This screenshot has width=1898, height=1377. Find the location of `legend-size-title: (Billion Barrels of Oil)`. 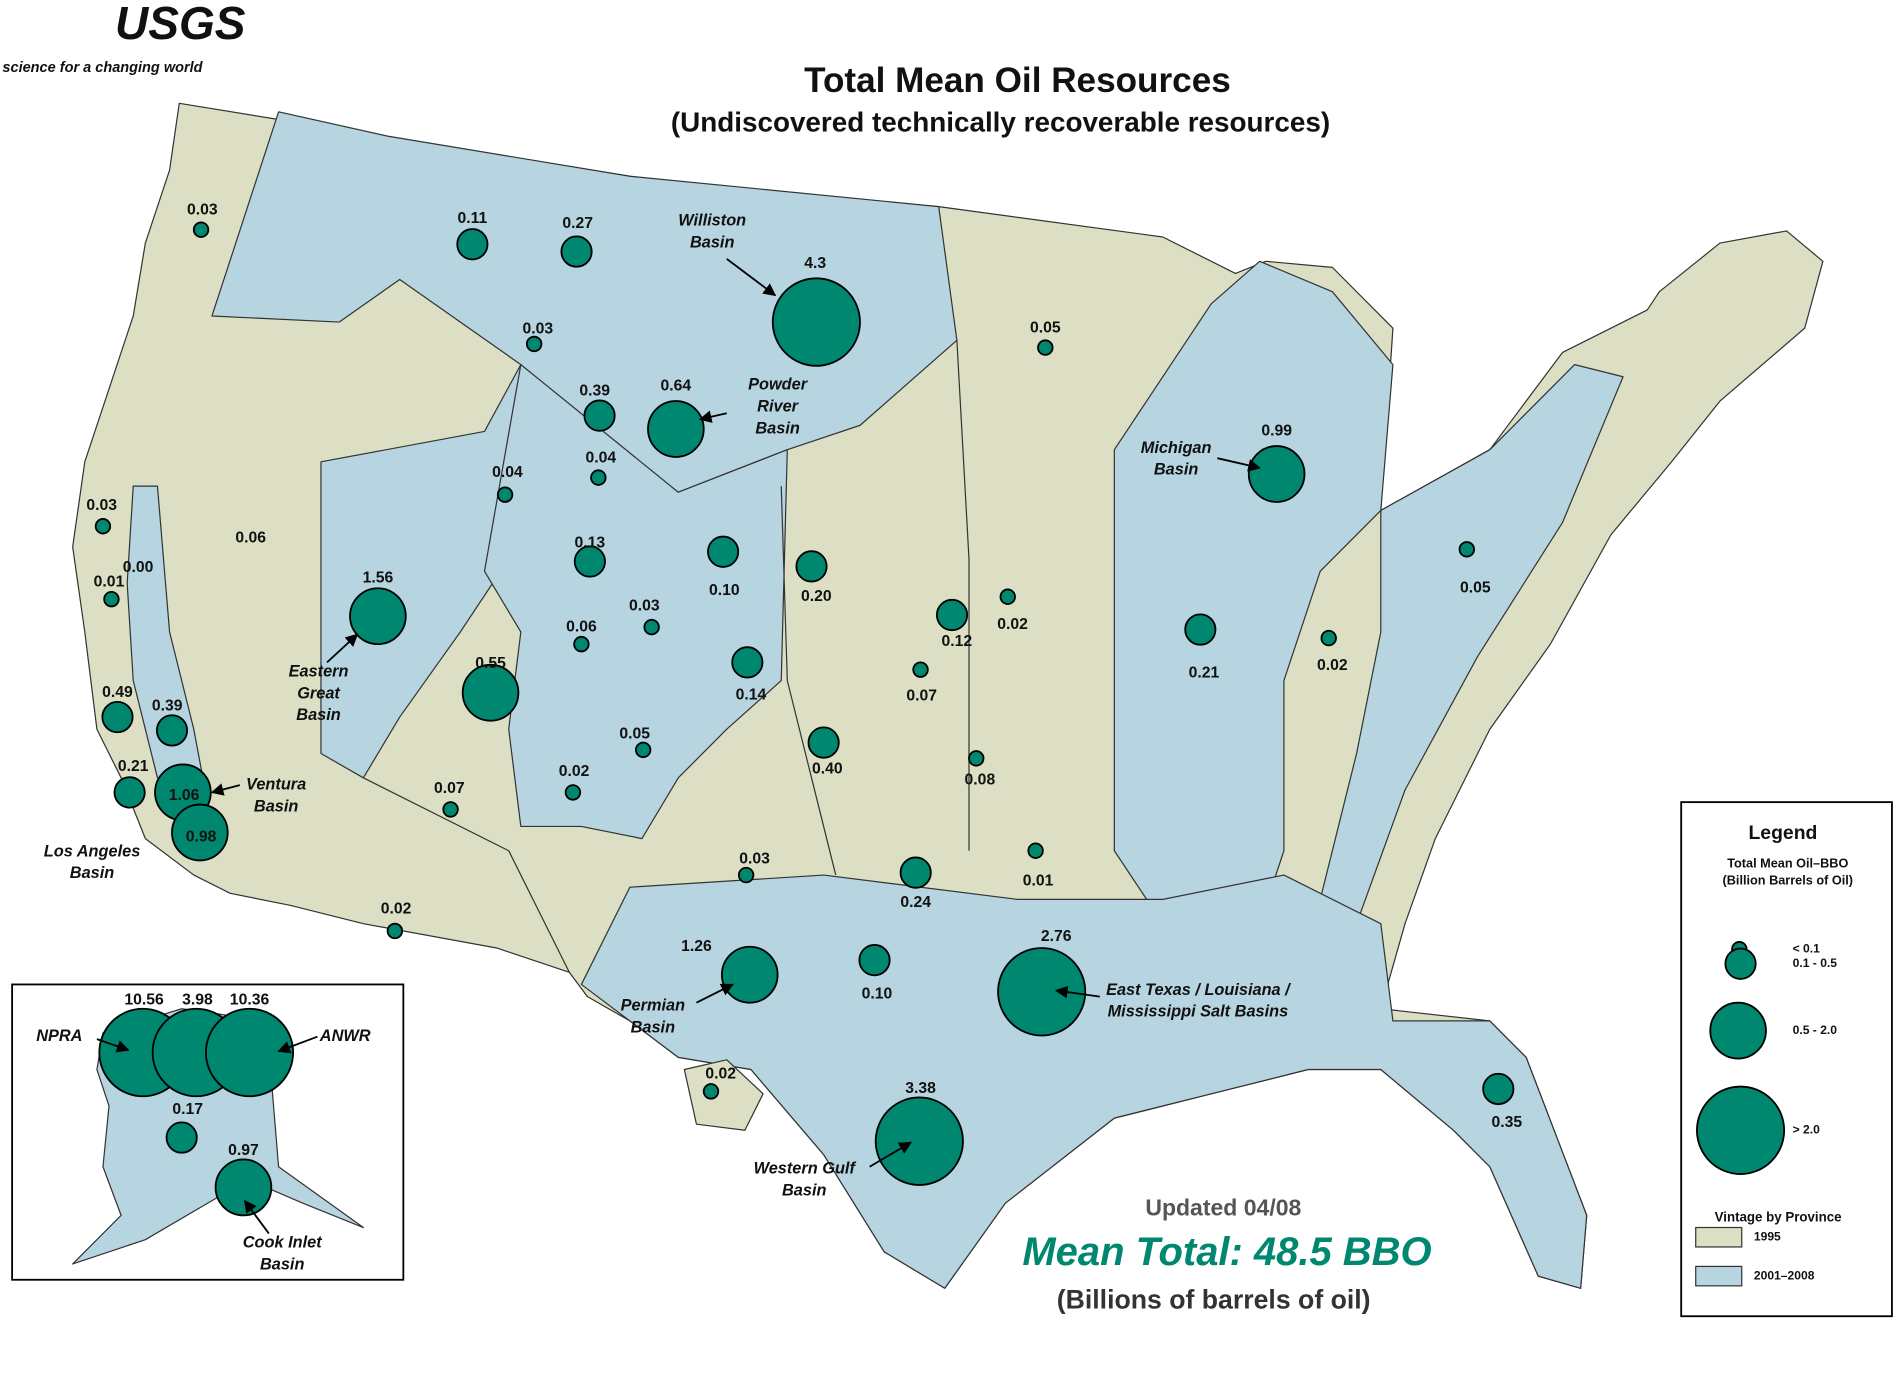

legend-size-title: (Billion Barrels of Oil) is located at coordinates (1788, 879).